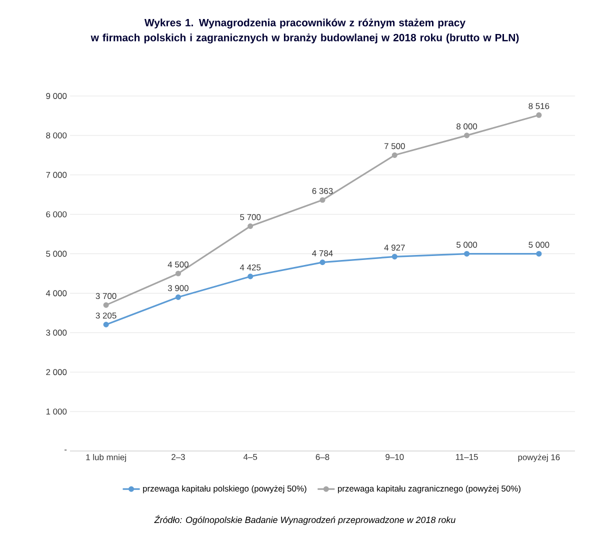 Image resolution: width=611 pixels, height=535 pixels. What do you see at coordinates (56, 372) in the screenshot?
I see `y-tick-label: 2 000` at bounding box center [56, 372].